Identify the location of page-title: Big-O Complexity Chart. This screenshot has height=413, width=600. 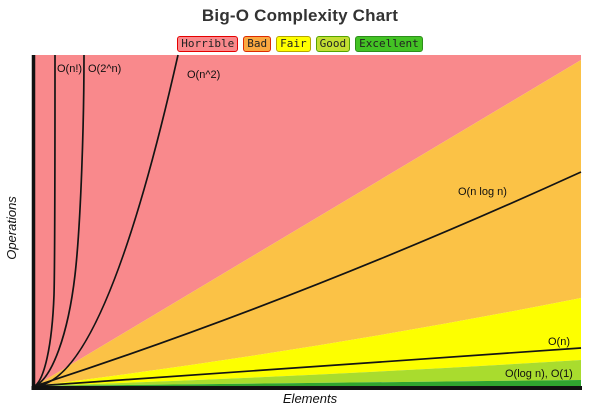
(300, 15).